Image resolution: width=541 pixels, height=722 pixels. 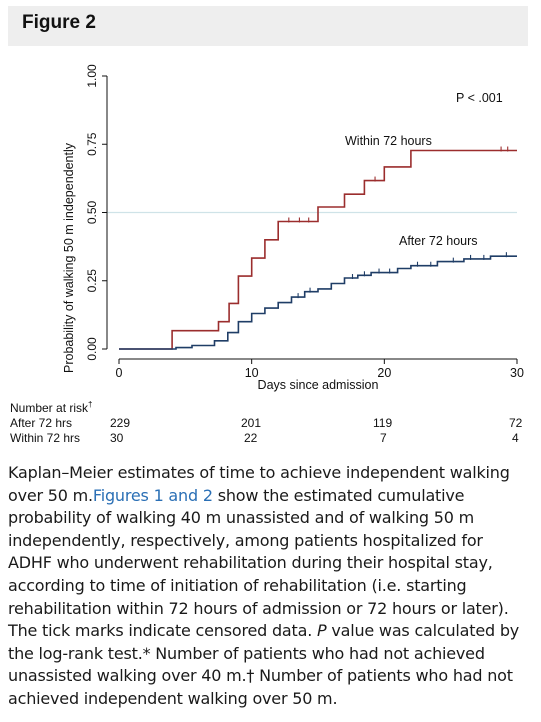 I want to click on x-tick-label: 0, so click(x=119, y=373).